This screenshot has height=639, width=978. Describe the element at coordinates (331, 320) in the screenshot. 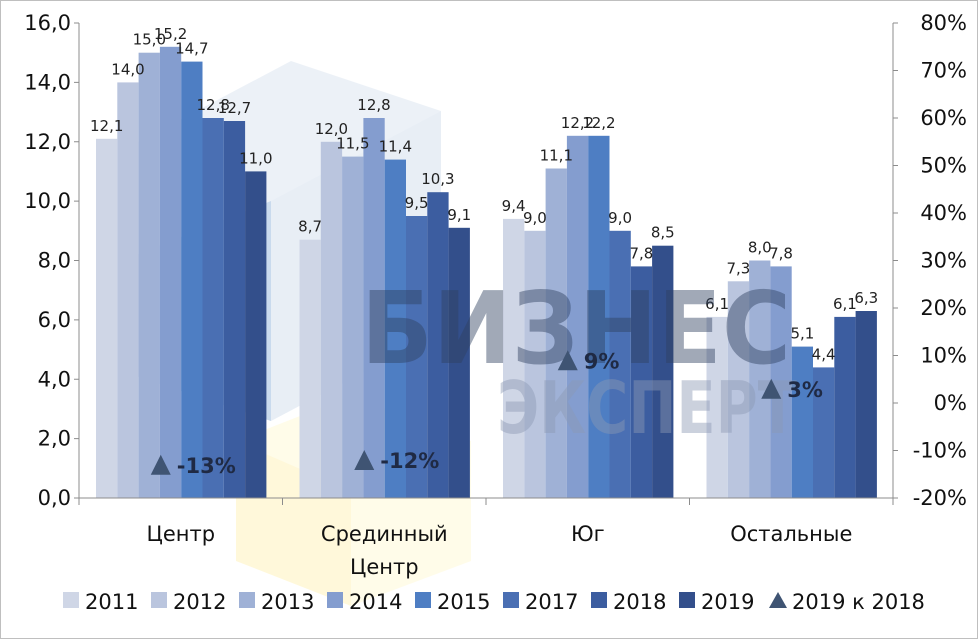

I see `bar-2012-cat1` at that location.